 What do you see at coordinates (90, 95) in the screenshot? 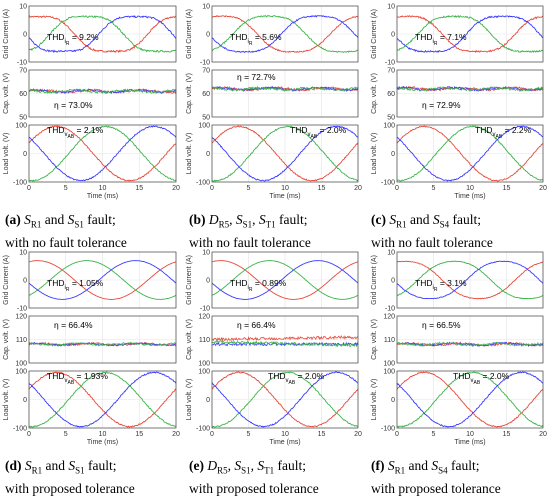
I see `subplot-1: 70 60 50 Cap. volt. (V) η = 73.0%` at bounding box center [90, 95].